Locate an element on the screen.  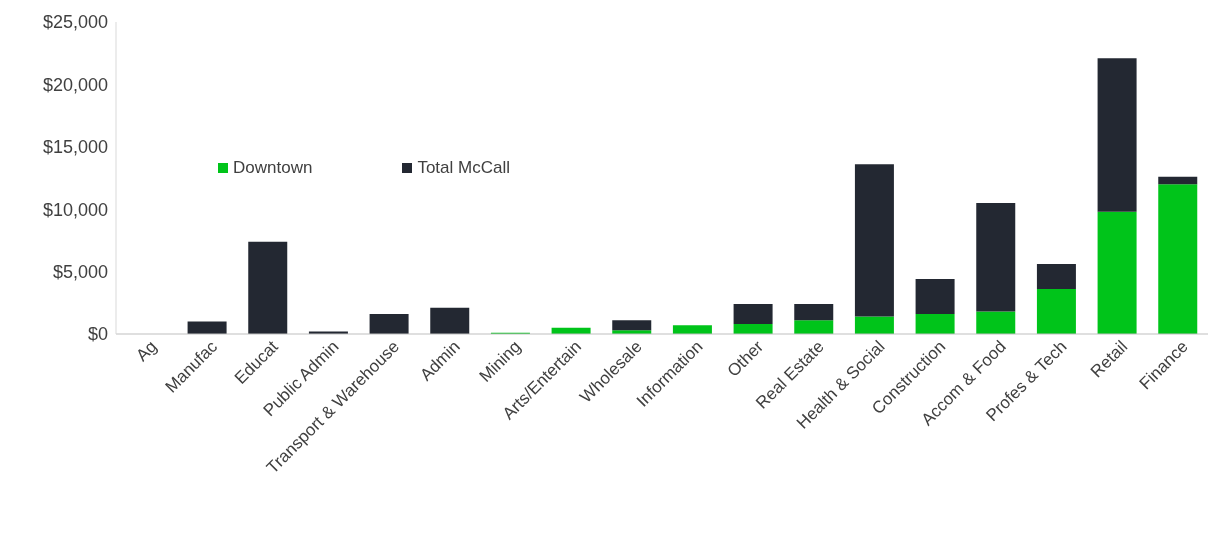
y-tick-label: $20,000 is located at coordinates (75, 84).